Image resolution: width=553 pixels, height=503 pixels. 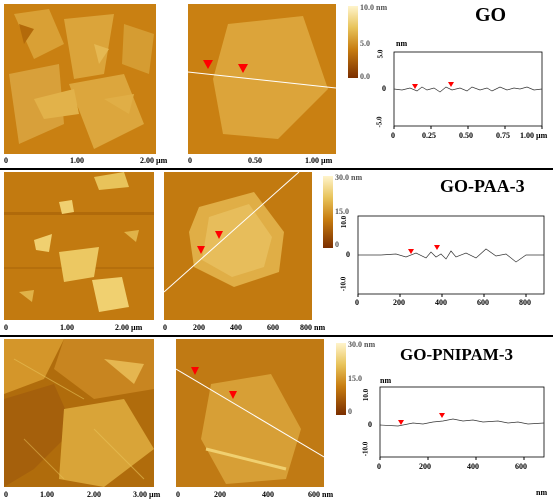 I want to click on axis-tick: 600, so click(x=273, y=327).